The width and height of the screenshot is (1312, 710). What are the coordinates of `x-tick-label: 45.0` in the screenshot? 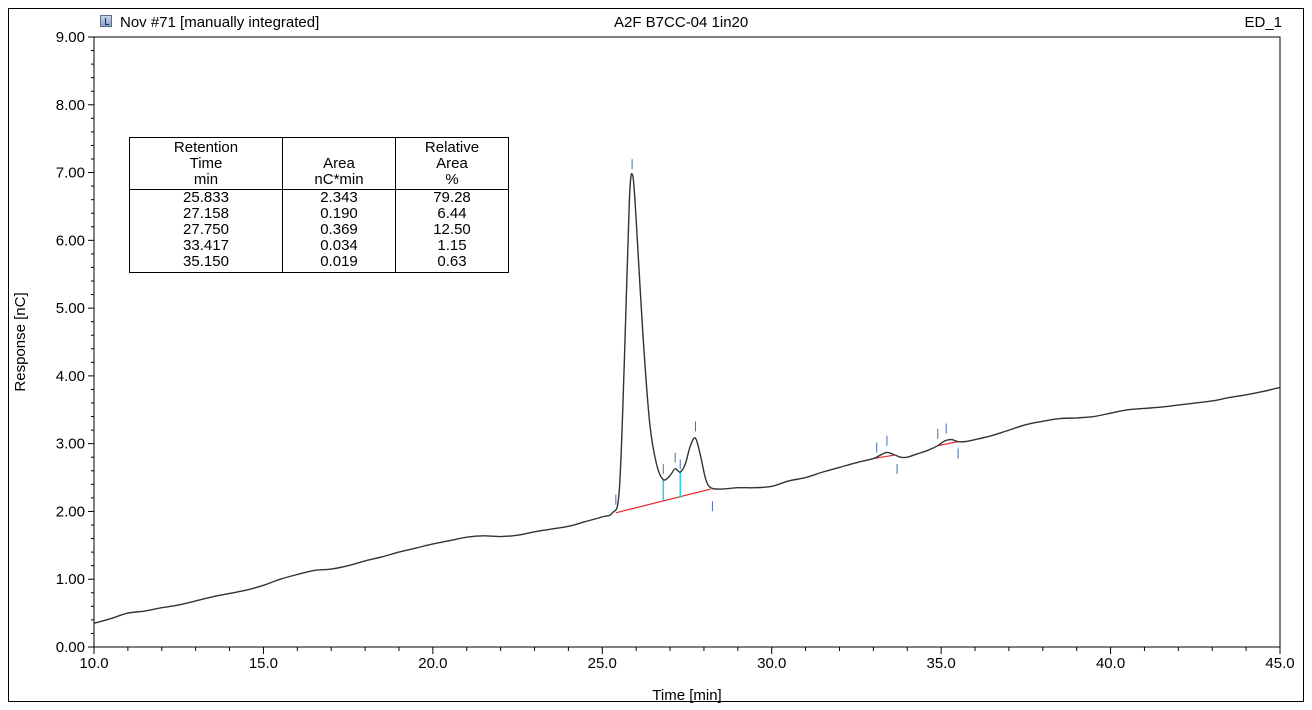 It's located at (1279, 663).